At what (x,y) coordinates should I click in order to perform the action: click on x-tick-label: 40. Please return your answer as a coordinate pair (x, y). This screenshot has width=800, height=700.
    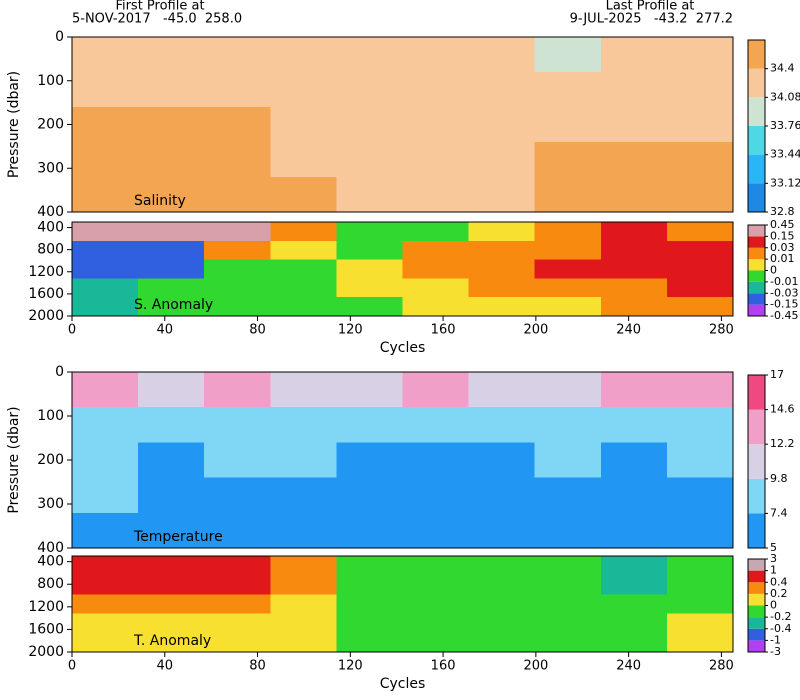
    Looking at the image, I should click on (164, 666).